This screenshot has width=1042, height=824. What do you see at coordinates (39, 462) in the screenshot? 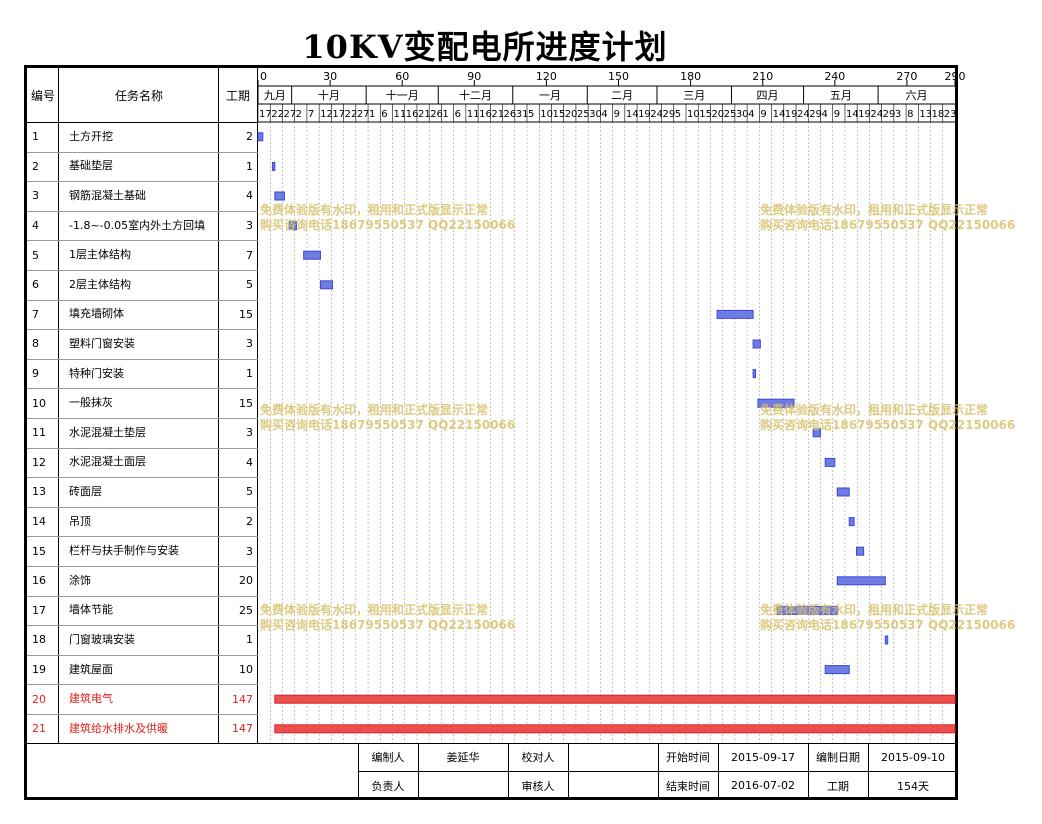
I see `task-number: 12` at bounding box center [39, 462].